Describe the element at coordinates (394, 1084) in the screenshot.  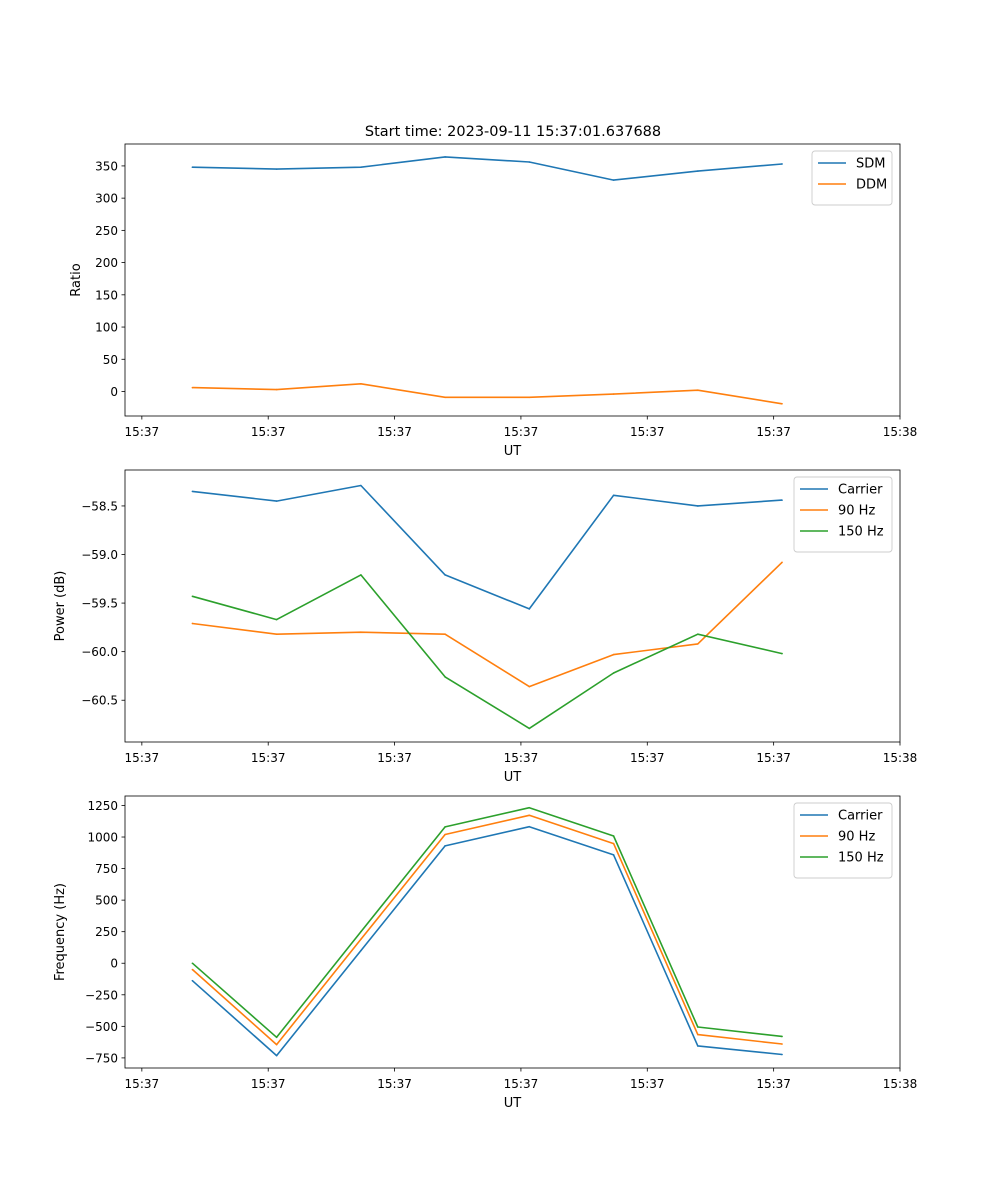
I see `frequency-x-tick-label-3: 15:37` at that location.